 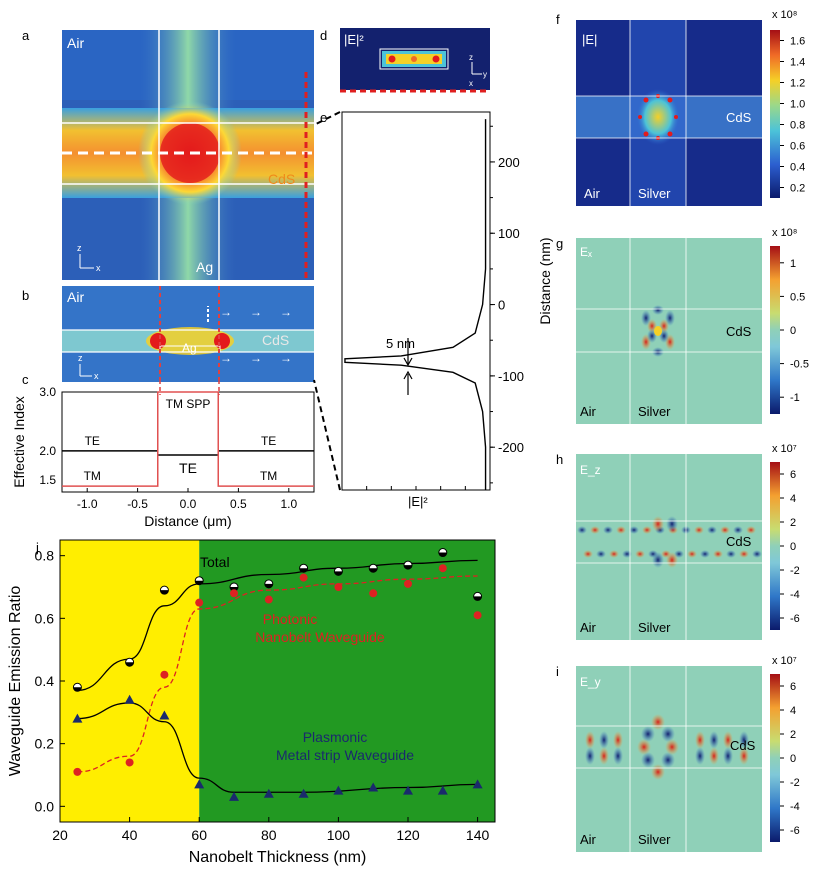 I want to click on ytick-c: 2.0, so click(x=47, y=451).